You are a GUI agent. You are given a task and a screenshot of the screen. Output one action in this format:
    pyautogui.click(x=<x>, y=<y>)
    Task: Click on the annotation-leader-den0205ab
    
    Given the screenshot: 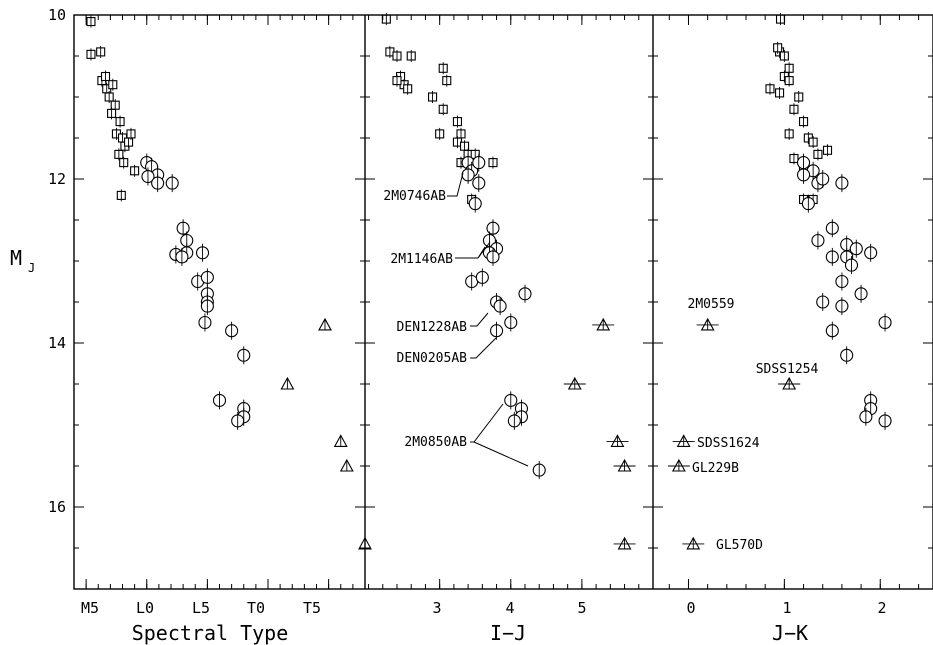 What is the action you would take?
    pyautogui.click(x=483, y=348)
    